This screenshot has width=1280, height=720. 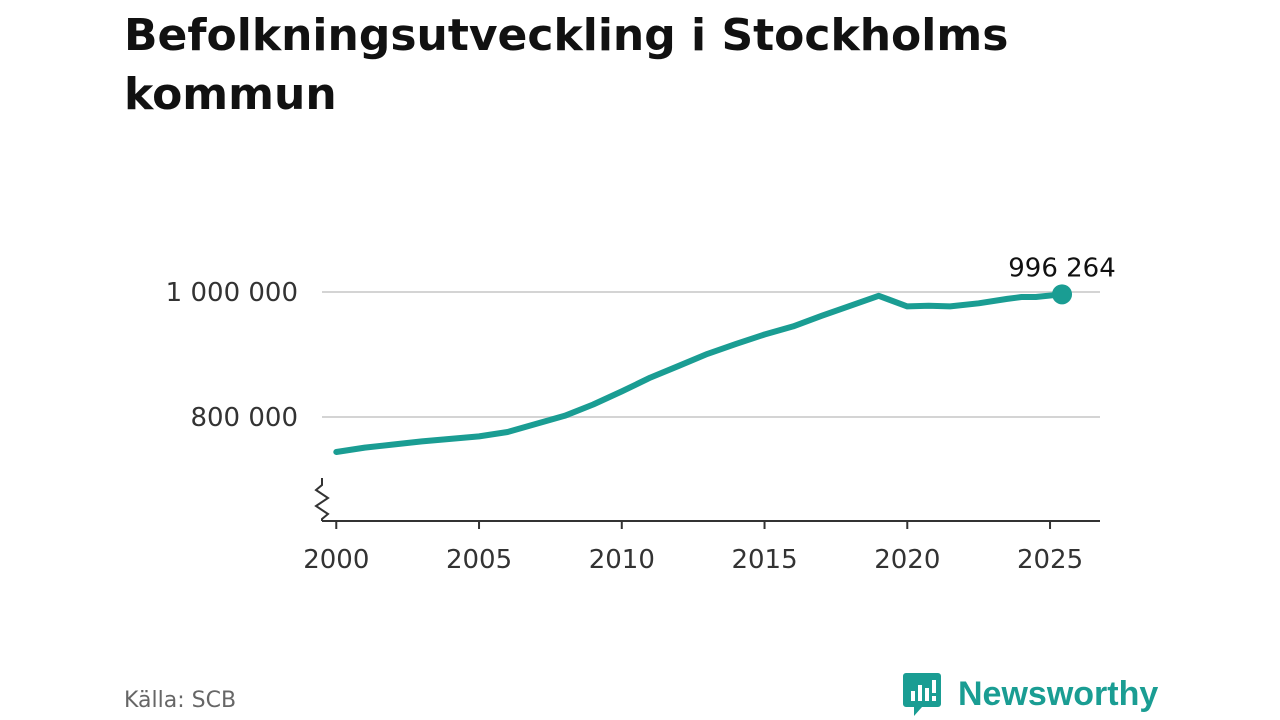 I want to click on series-line, so click(x=699, y=373).